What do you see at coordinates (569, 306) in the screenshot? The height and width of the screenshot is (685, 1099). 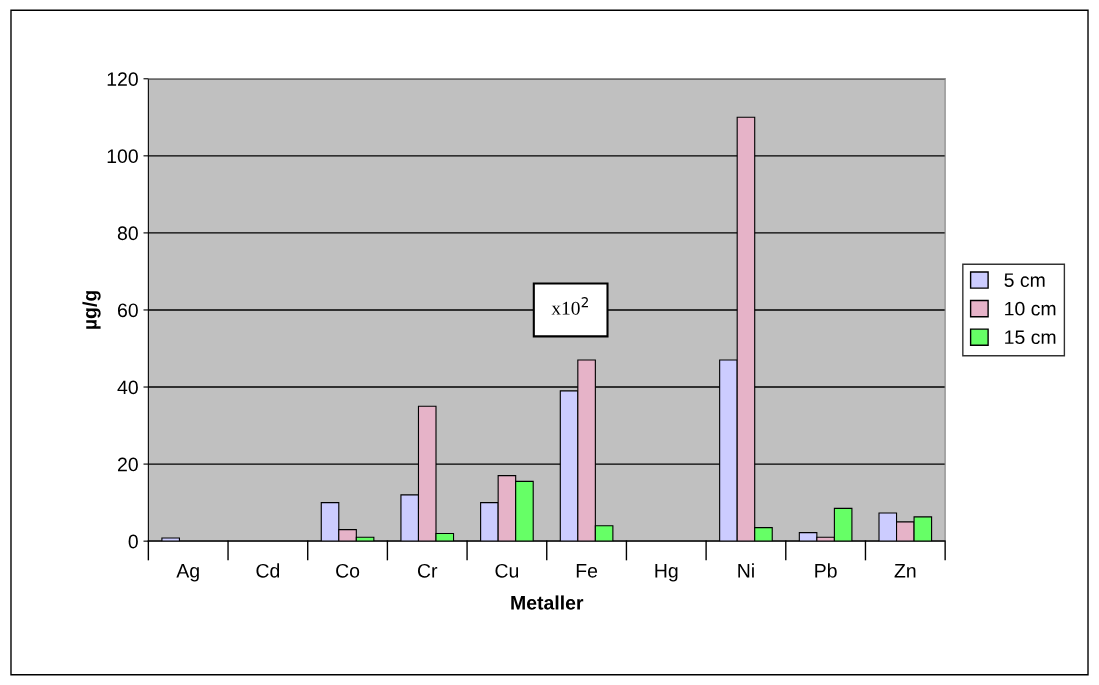 I see `annotation: x10$^{2}$` at bounding box center [569, 306].